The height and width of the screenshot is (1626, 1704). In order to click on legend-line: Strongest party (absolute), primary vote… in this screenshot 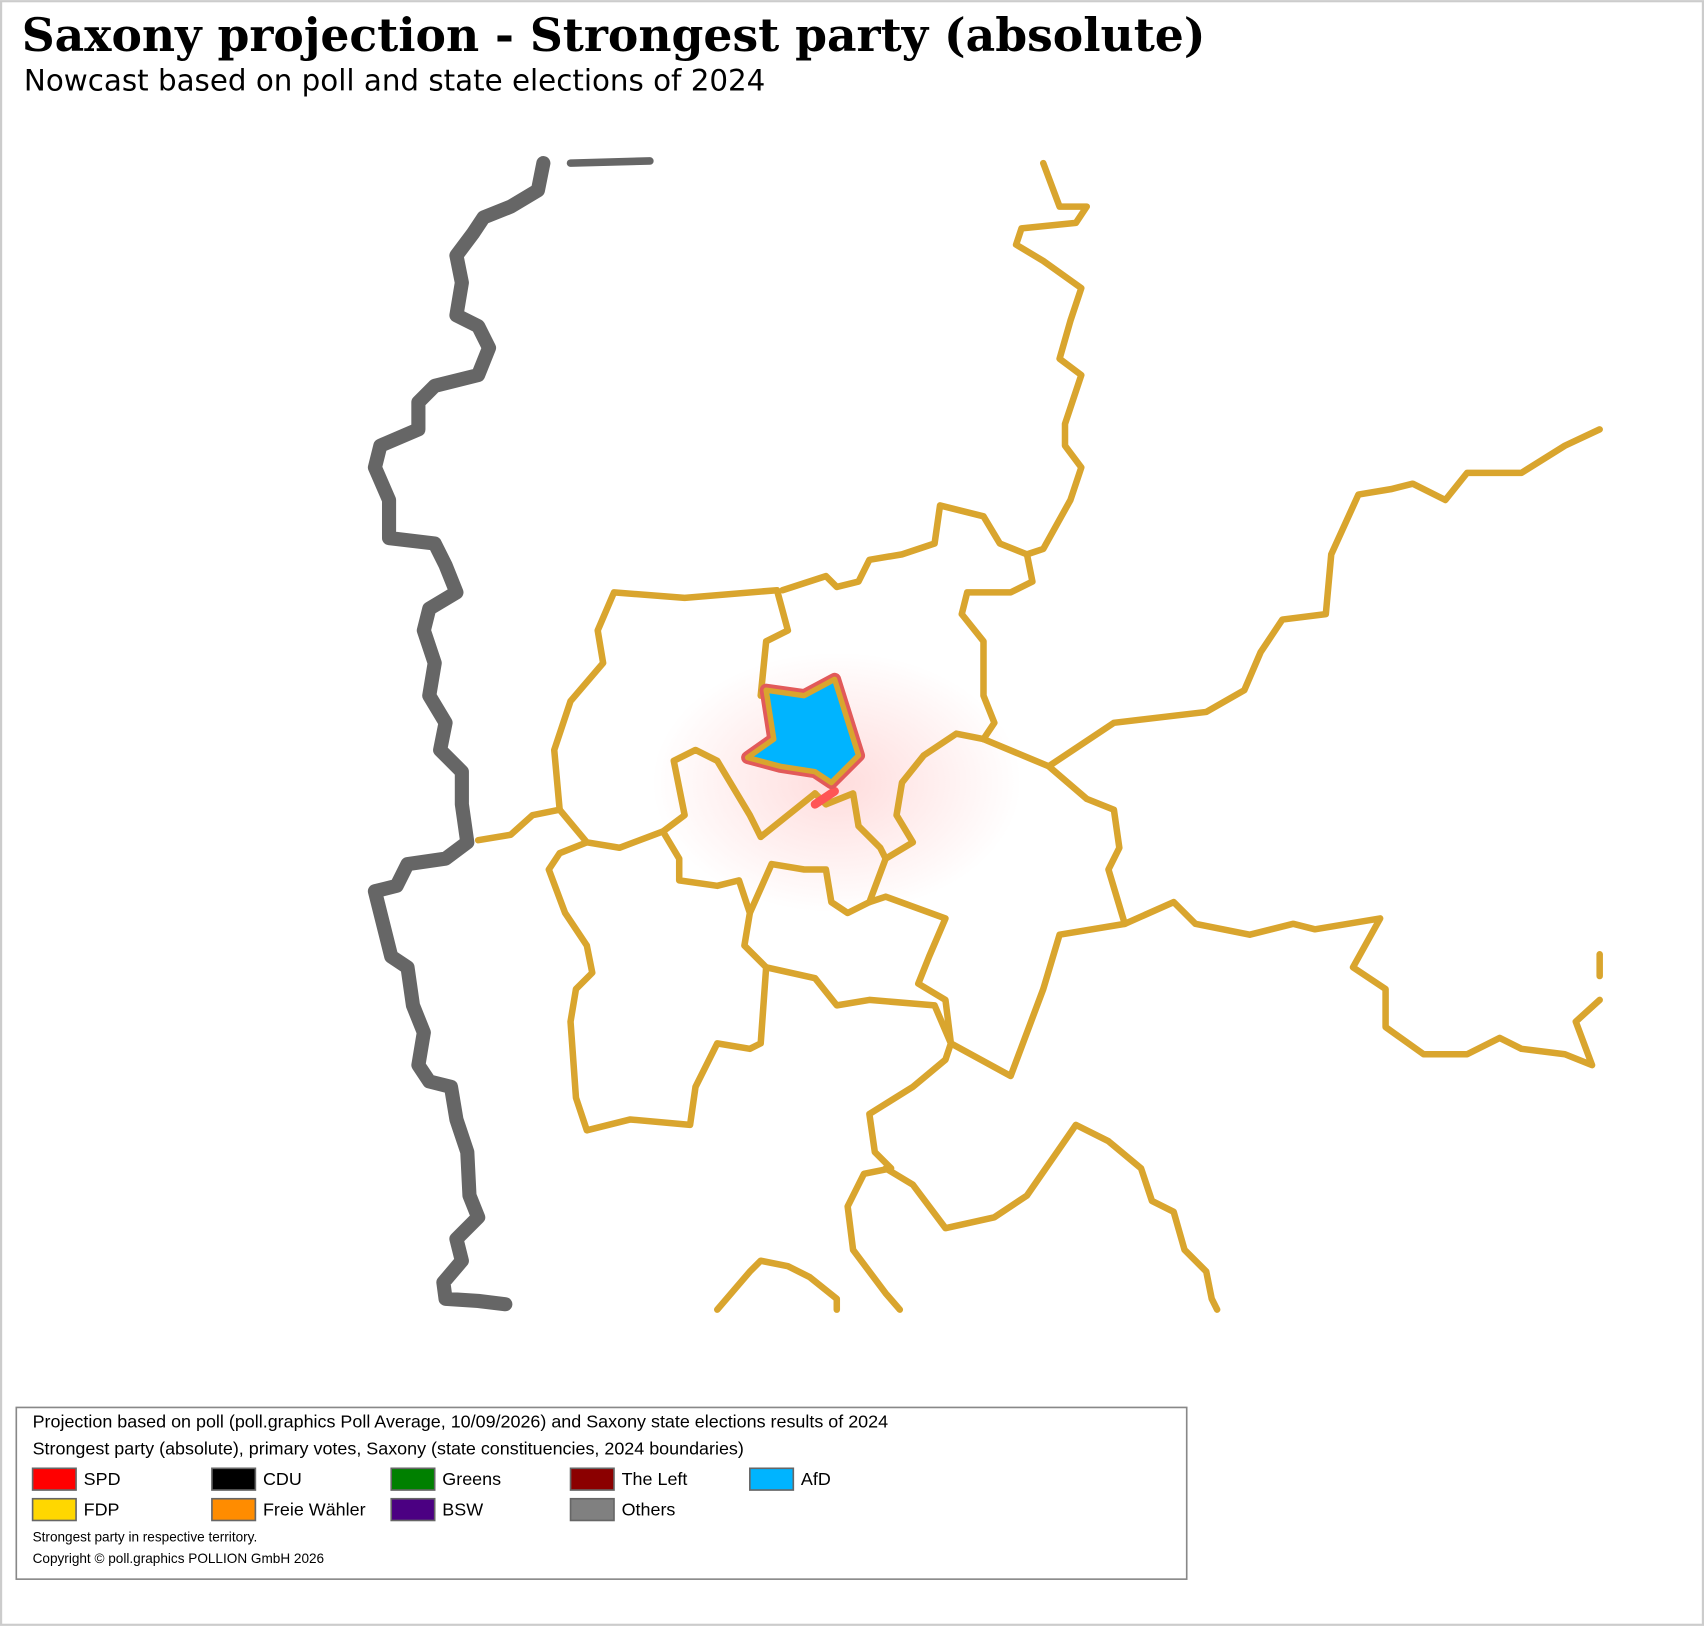, I will do `click(388, 1449)`.